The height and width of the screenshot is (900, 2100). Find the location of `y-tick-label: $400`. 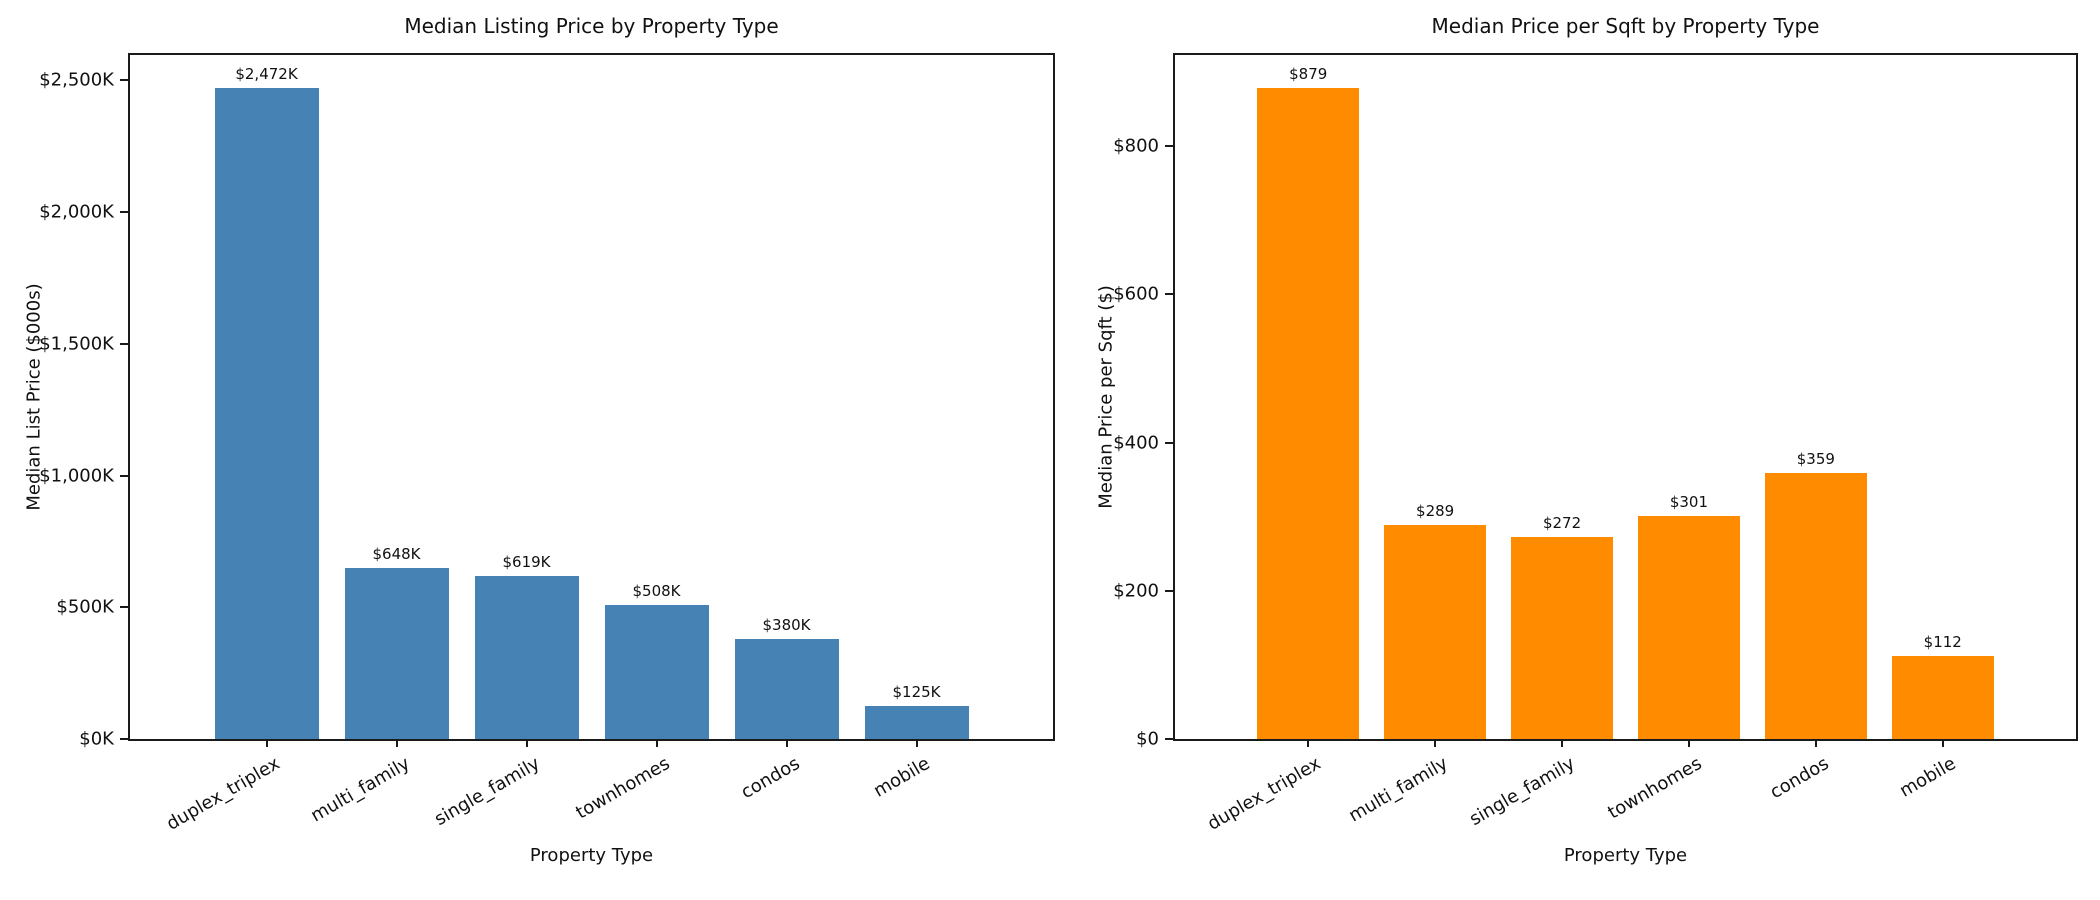

y-tick-label: $400 is located at coordinates (1136, 443).